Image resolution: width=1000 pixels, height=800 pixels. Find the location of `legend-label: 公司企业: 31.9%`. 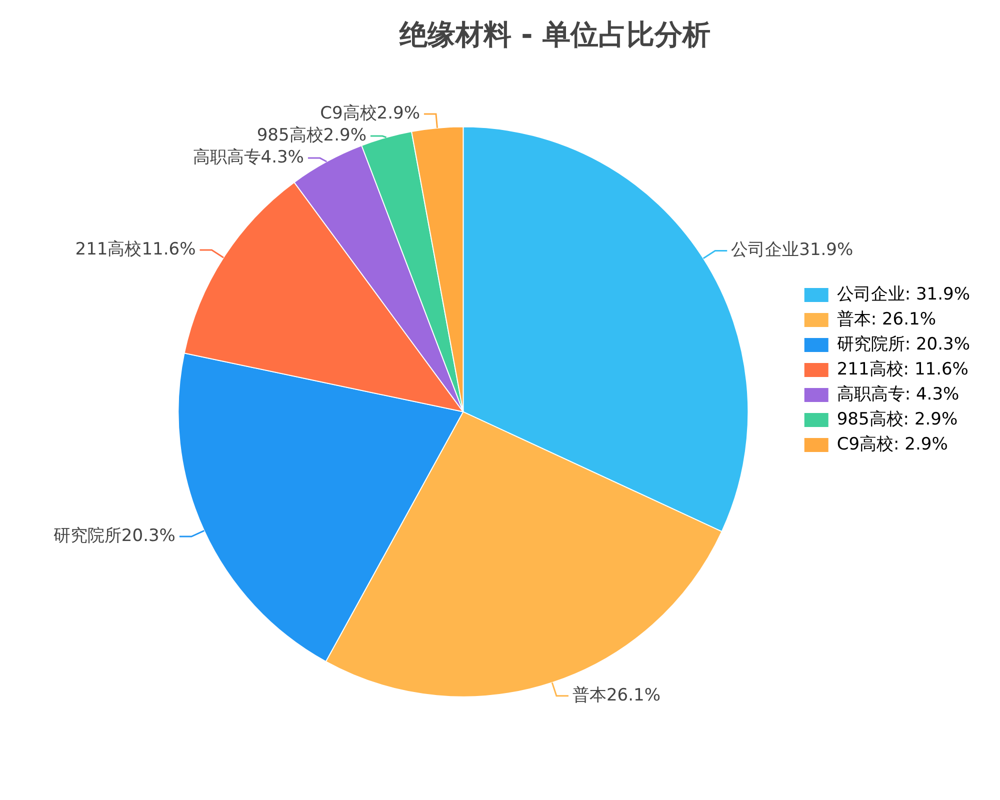

legend-label: 公司企业: 31.9% is located at coordinates (903, 294).